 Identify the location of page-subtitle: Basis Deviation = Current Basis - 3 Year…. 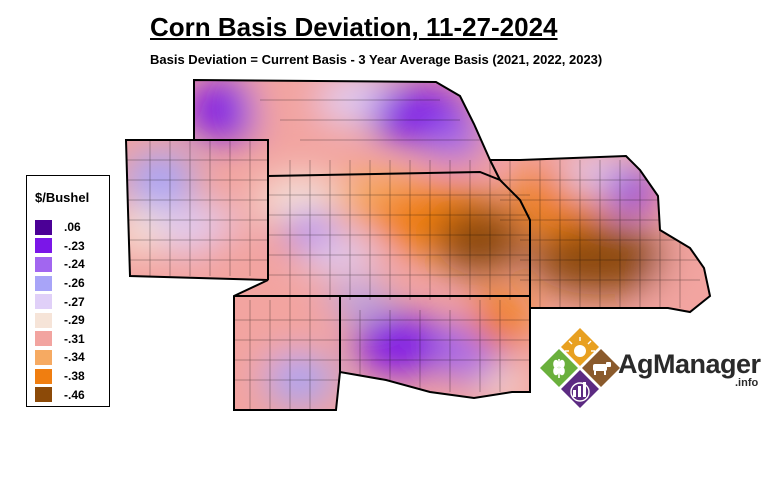
(376, 59).